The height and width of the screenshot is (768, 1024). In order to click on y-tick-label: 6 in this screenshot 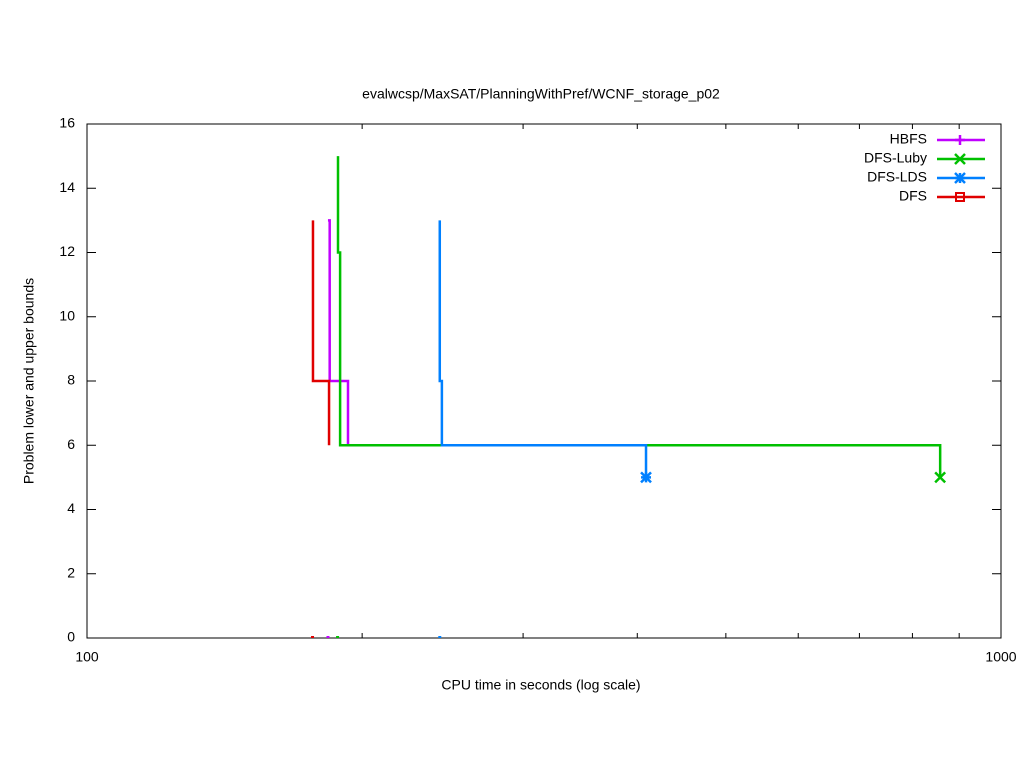, I will do `click(71, 444)`.